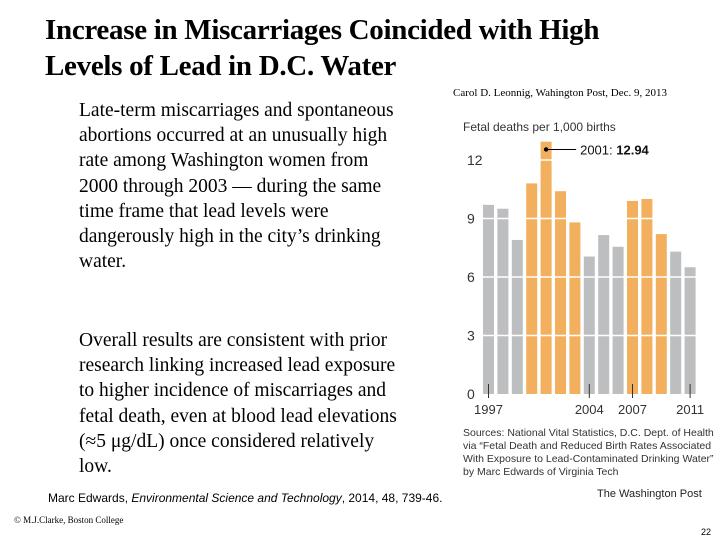 The height and width of the screenshot is (540, 720). What do you see at coordinates (221, 66) in the screenshot?
I see `slide-title-line2: Levels of Lead in D.C. Water` at bounding box center [221, 66].